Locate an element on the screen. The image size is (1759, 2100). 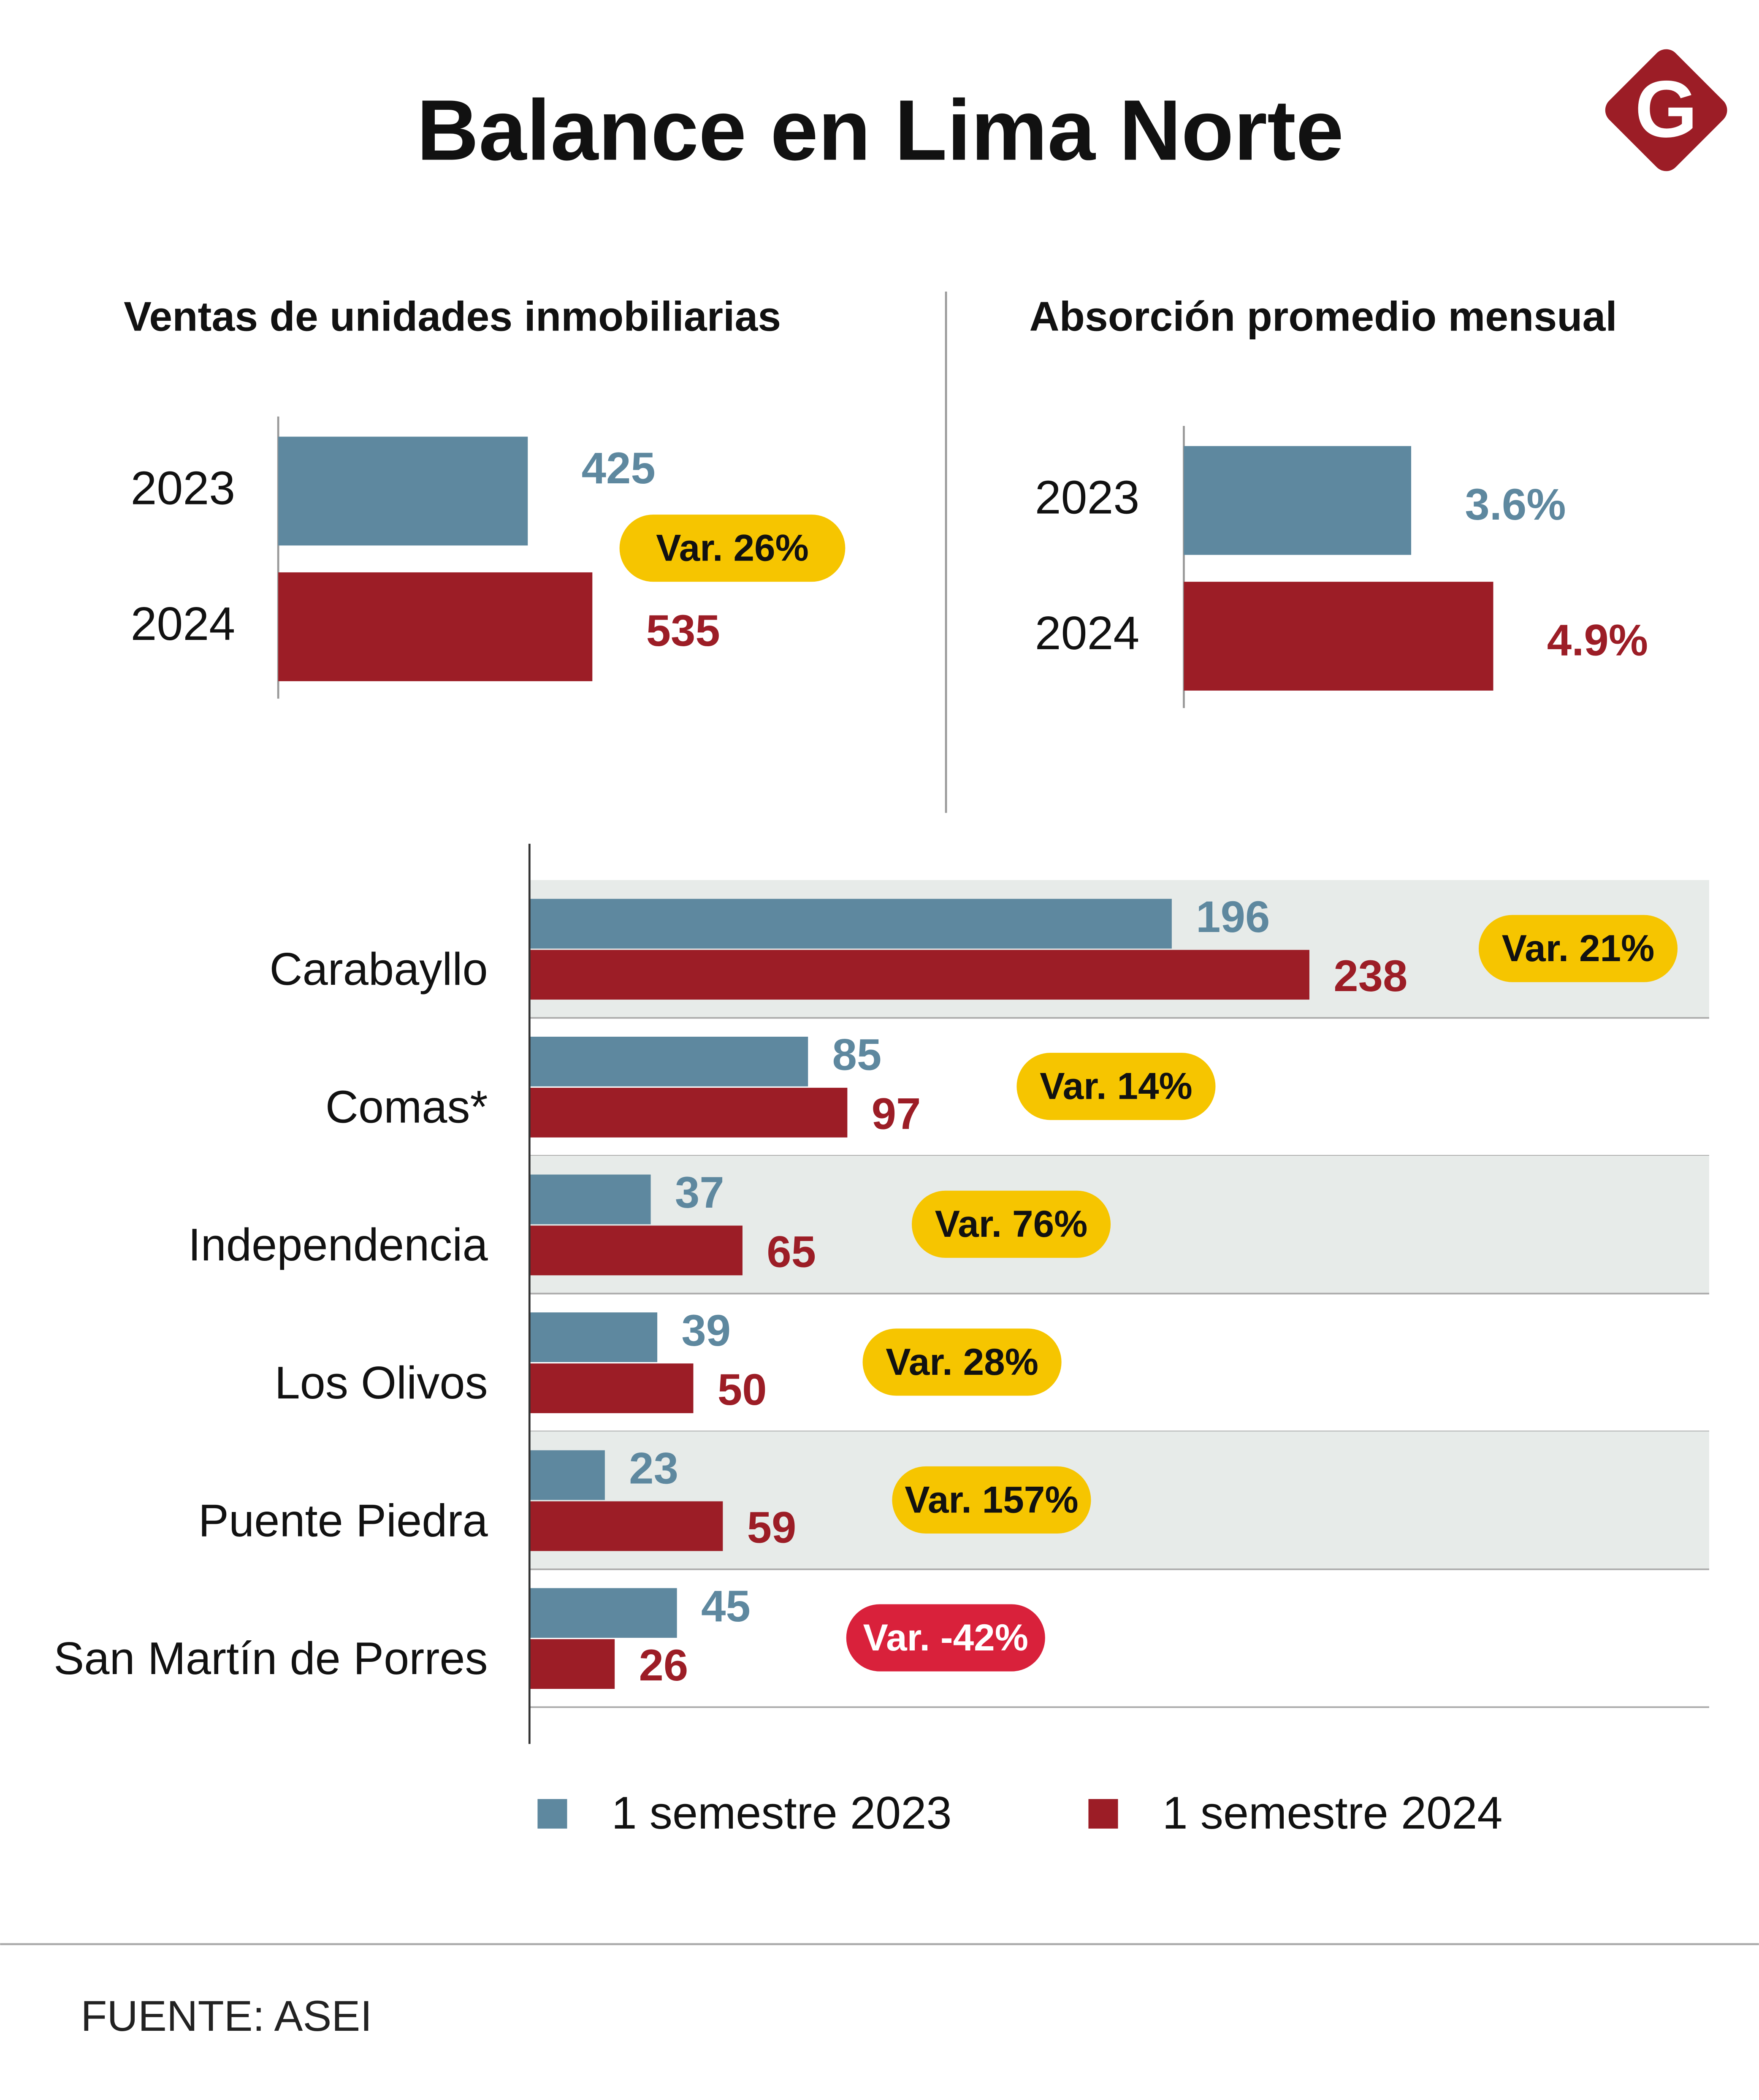
value-label: 50 is located at coordinates (742, 1389).